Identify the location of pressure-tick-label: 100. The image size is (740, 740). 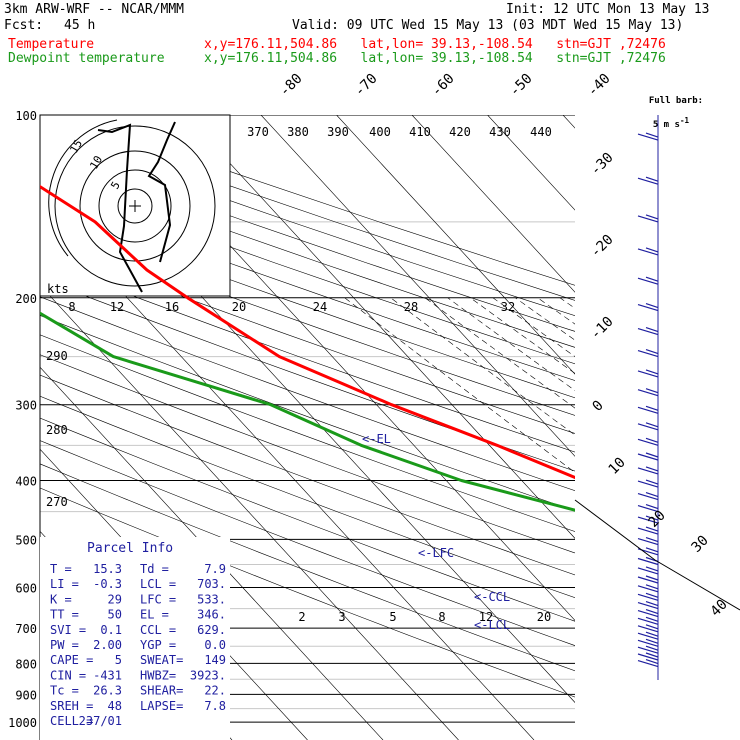
(26, 116).